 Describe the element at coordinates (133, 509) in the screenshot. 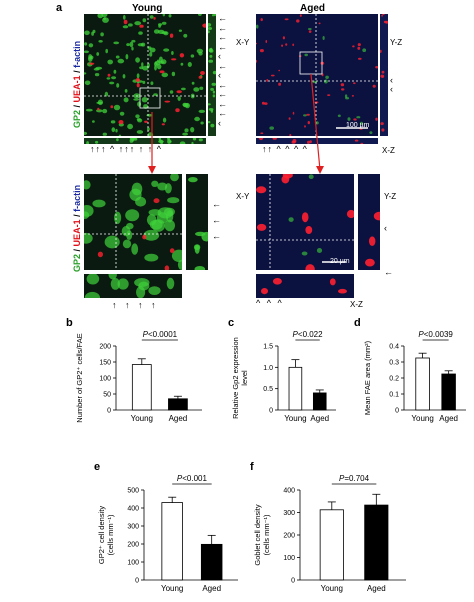

I see `y-tick-label: 400` at that location.